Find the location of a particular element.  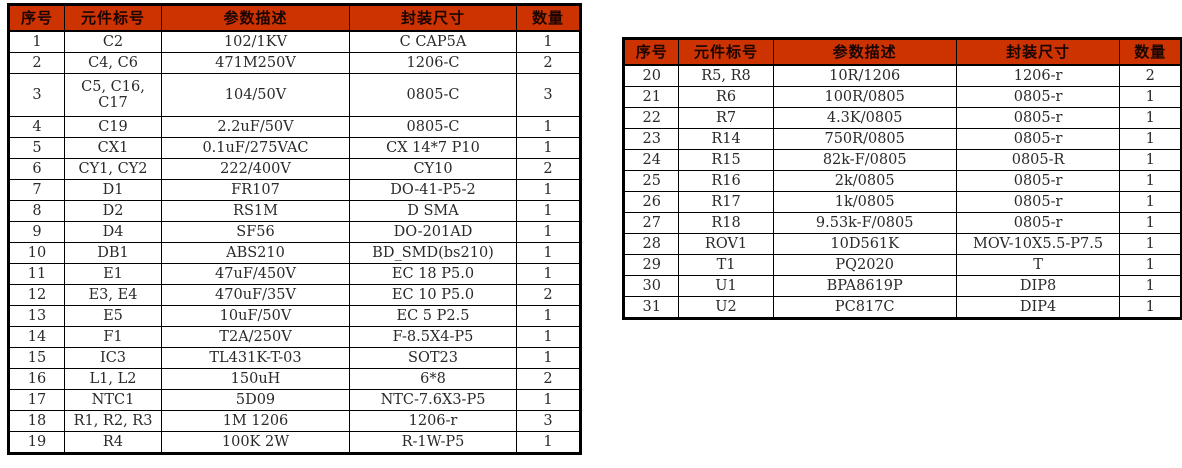

cell-package: EC 18 P5.0 is located at coordinates (433, 274).